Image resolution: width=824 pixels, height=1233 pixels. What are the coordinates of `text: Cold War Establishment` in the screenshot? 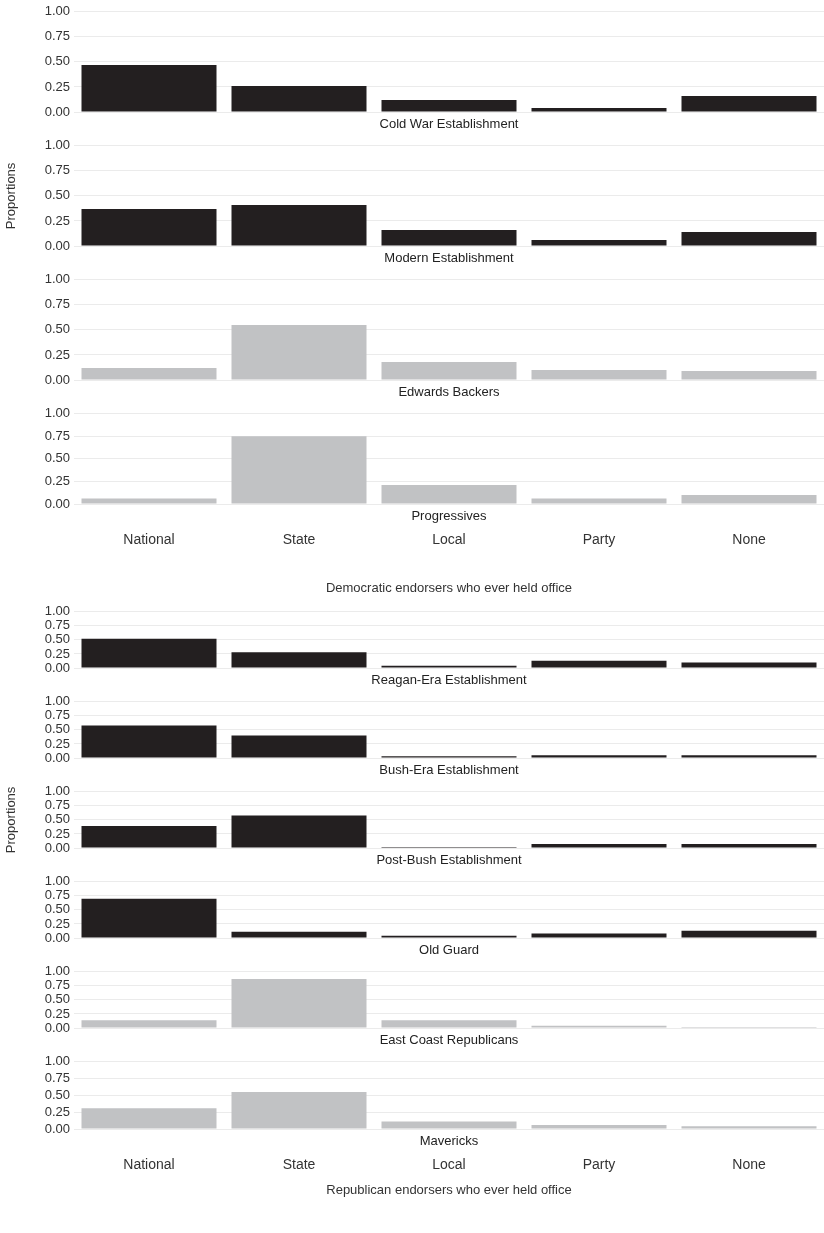 It's located at (449, 124).